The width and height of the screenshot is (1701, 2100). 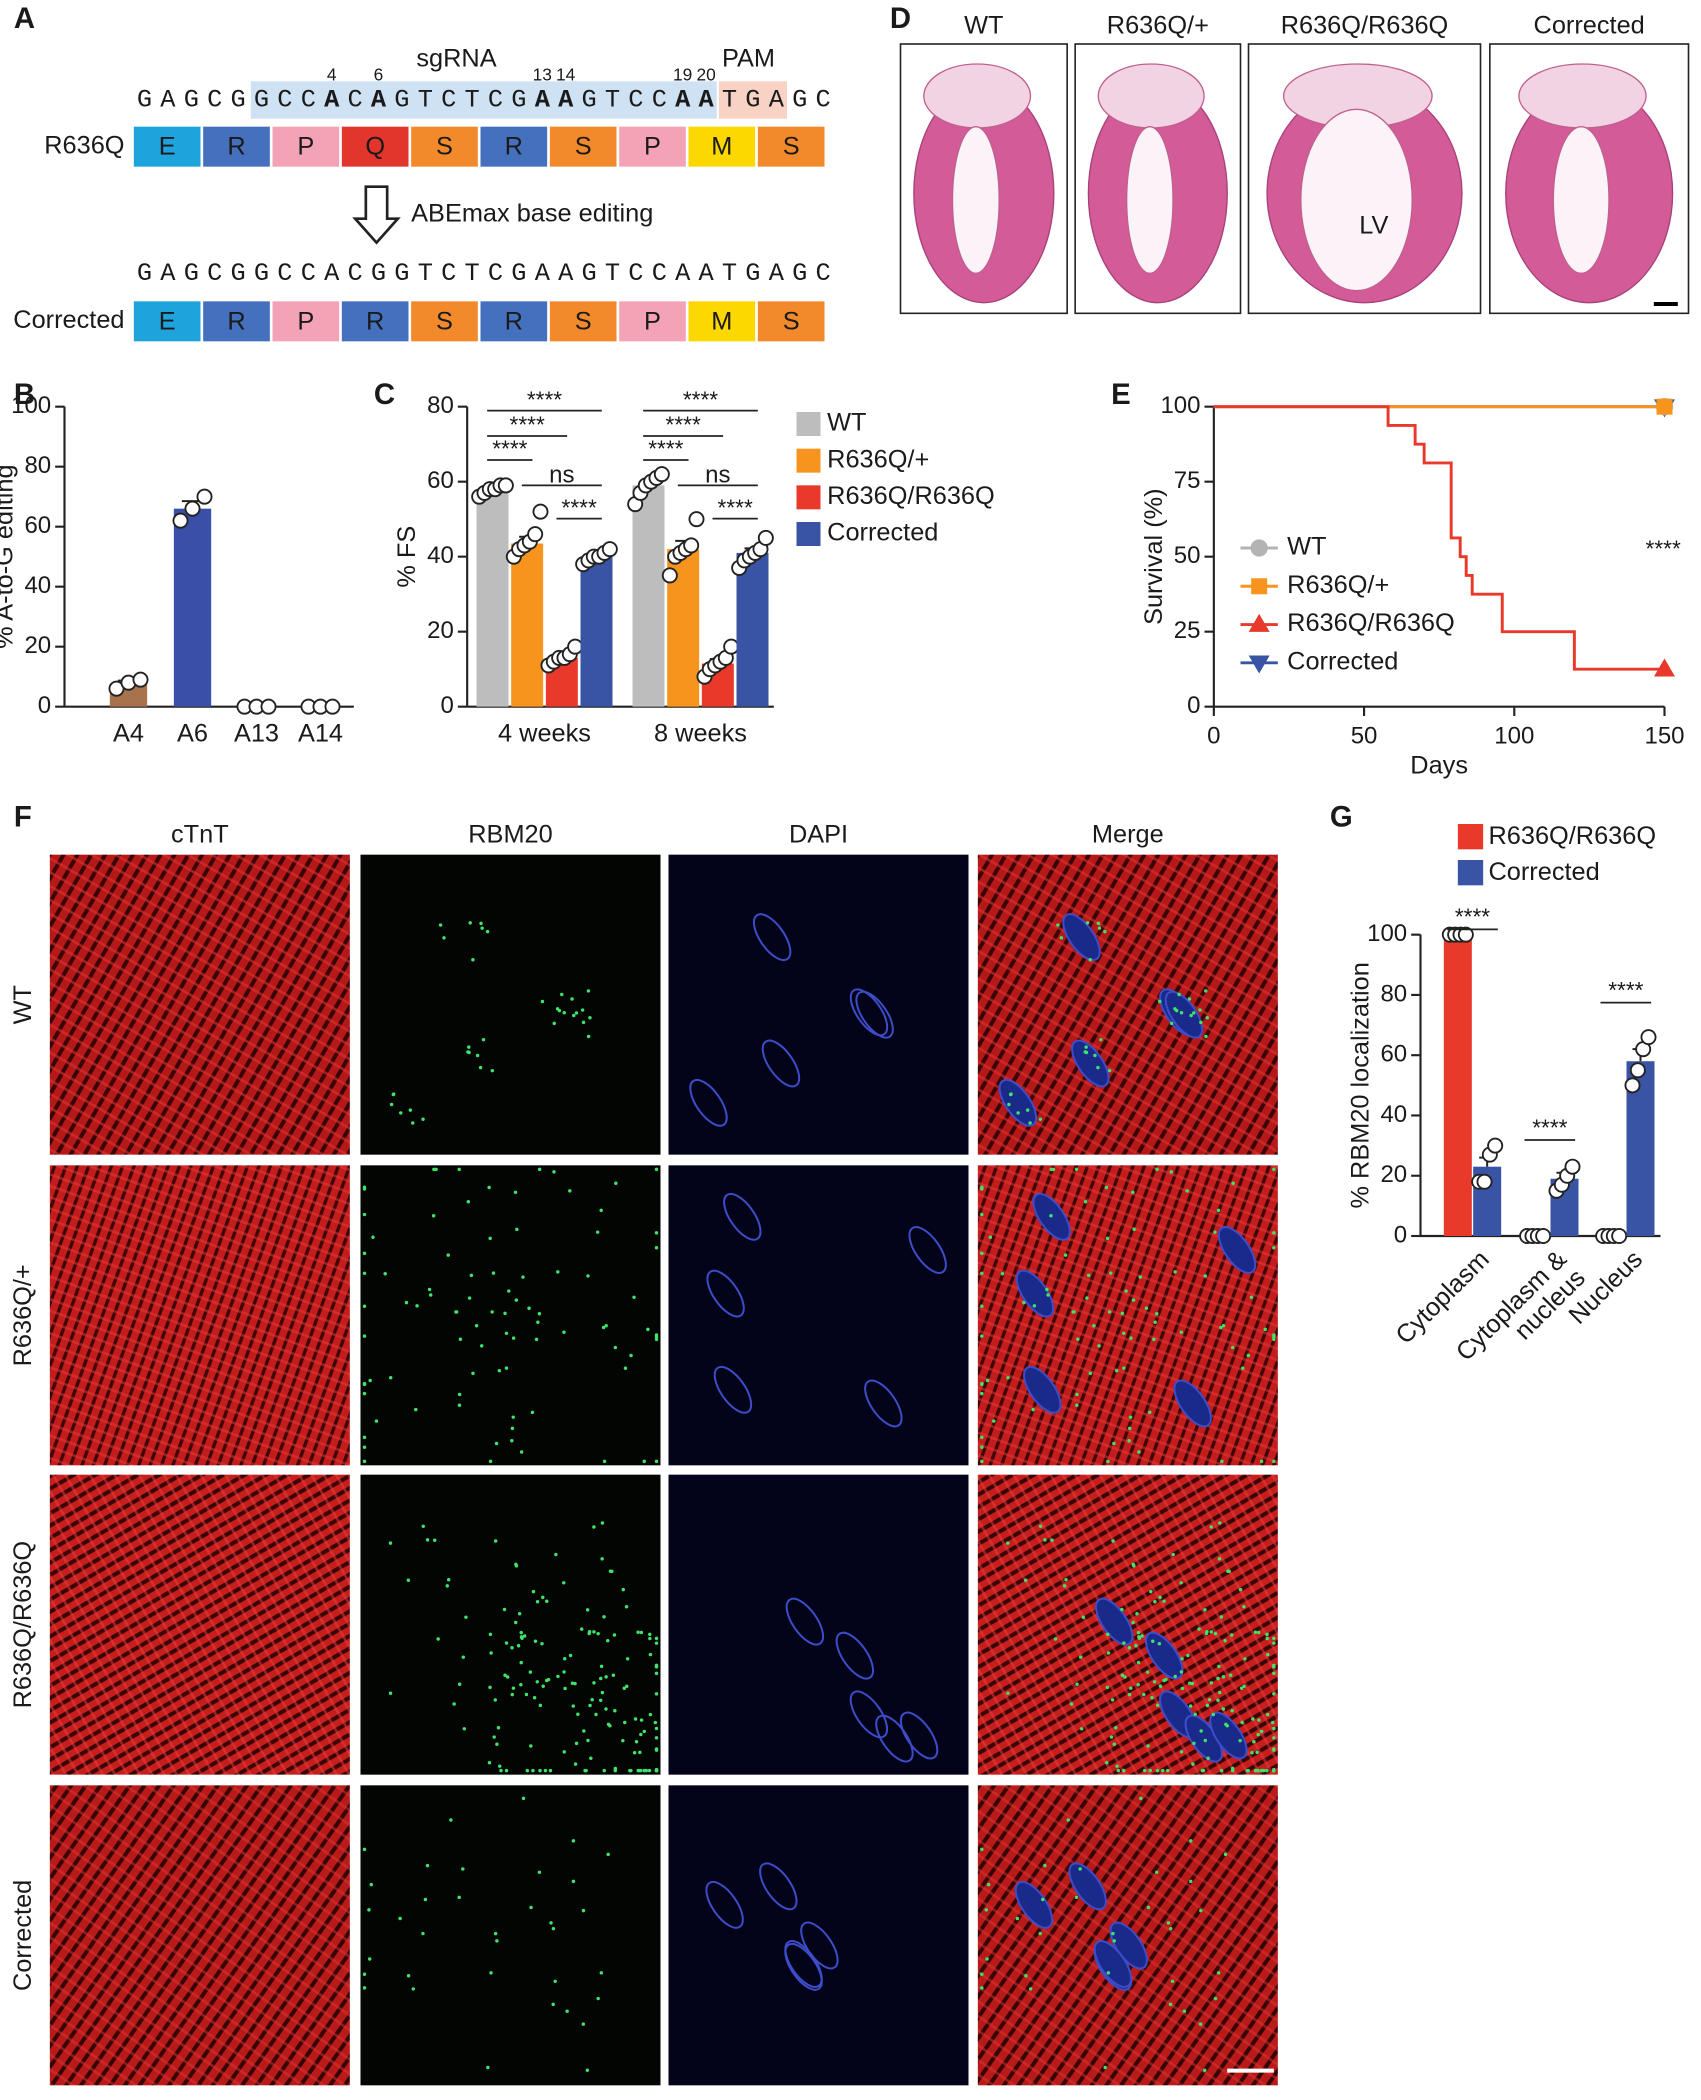 What do you see at coordinates (199, 1624) in the screenshot?
I see `image-background` at bounding box center [199, 1624].